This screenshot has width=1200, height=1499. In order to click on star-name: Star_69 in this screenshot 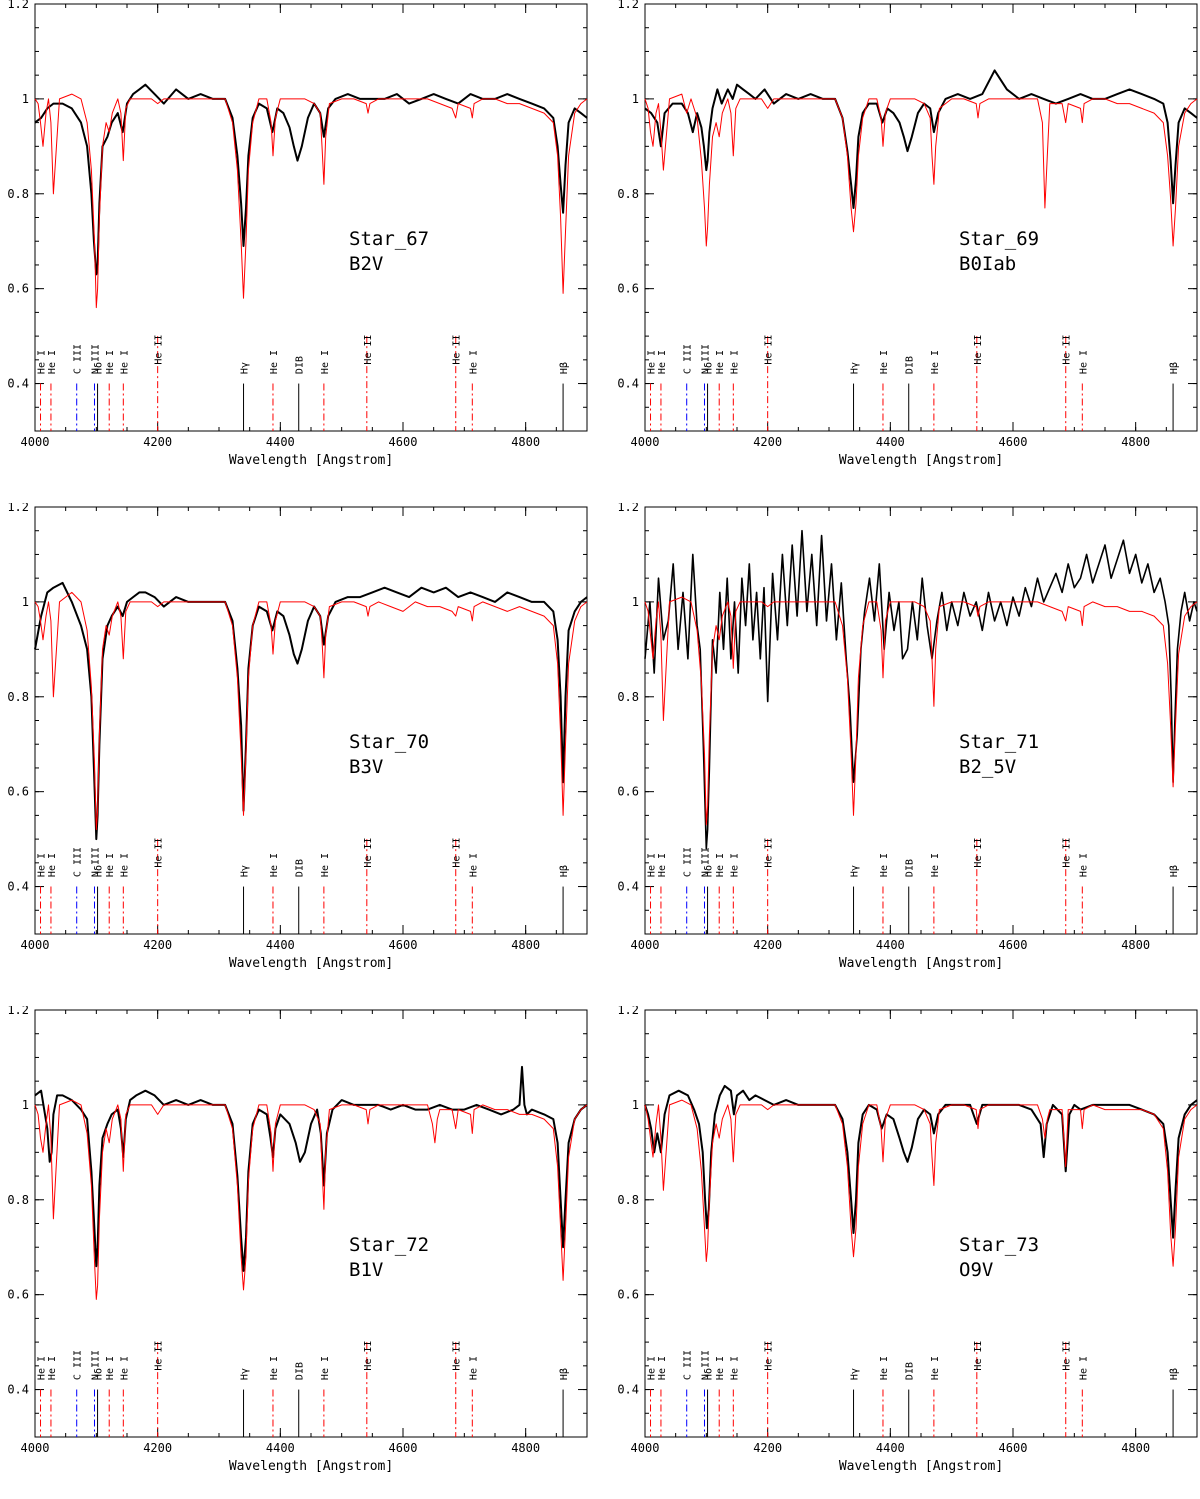, I will do `click(999, 239)`.